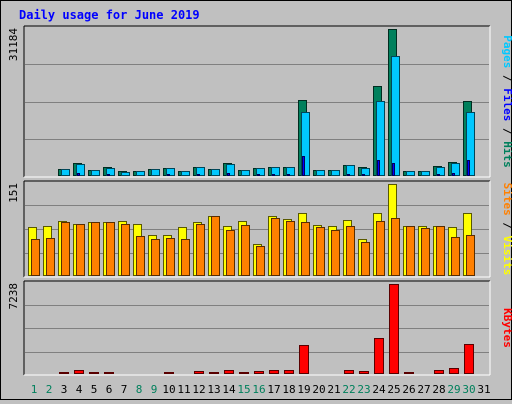 The height and width of the screenshot is (404, 512). I want to click on x-tick-label: 21, so click(333, 389).